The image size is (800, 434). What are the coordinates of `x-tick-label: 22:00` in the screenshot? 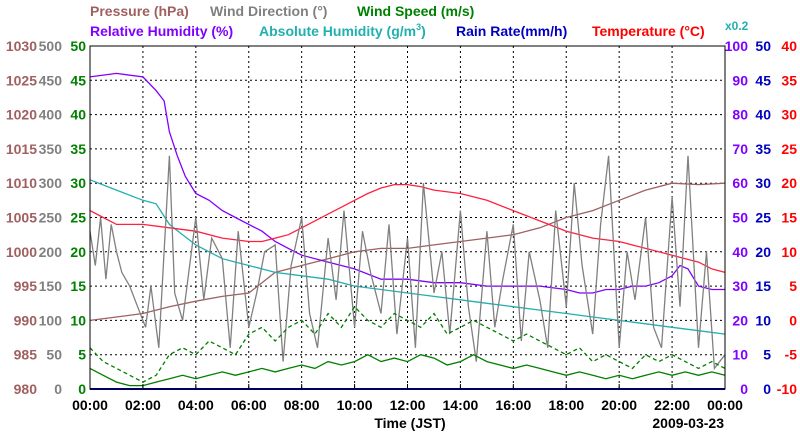 It's located at (672, 405).